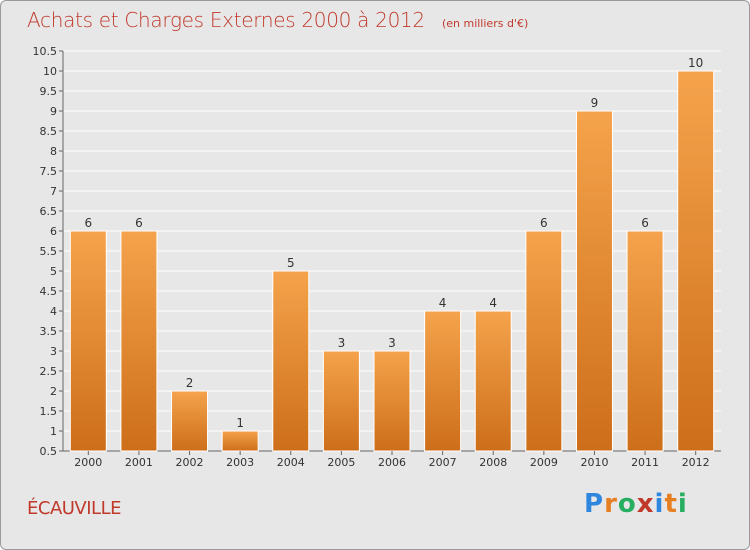 The width and height of the screenshot is (750, 550). Describe the element at coordinates (49, 211) in the screenshot. I see `y-tick-label: 6.5` at that location.